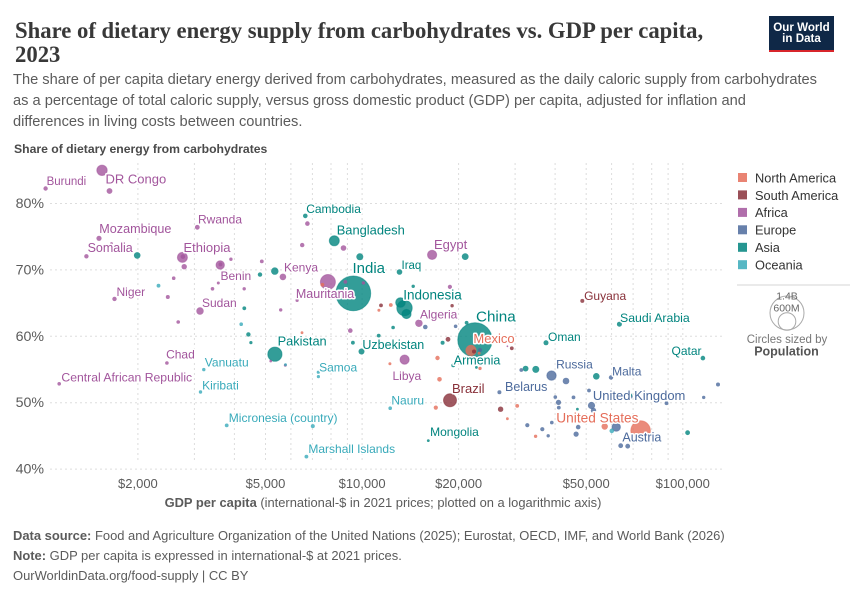 The height and width of the screenshot is (600, 850). Describe the element at coordinates (180, 355) in the screenshot. I see `svg-text: Chad` at that location.